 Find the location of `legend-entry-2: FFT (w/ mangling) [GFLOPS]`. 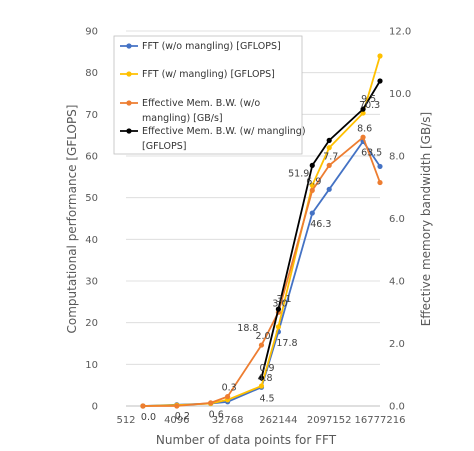

legend-entry-2: FFT (w/ mangling) [GFLOPS] is located at coordinates (197, 74).